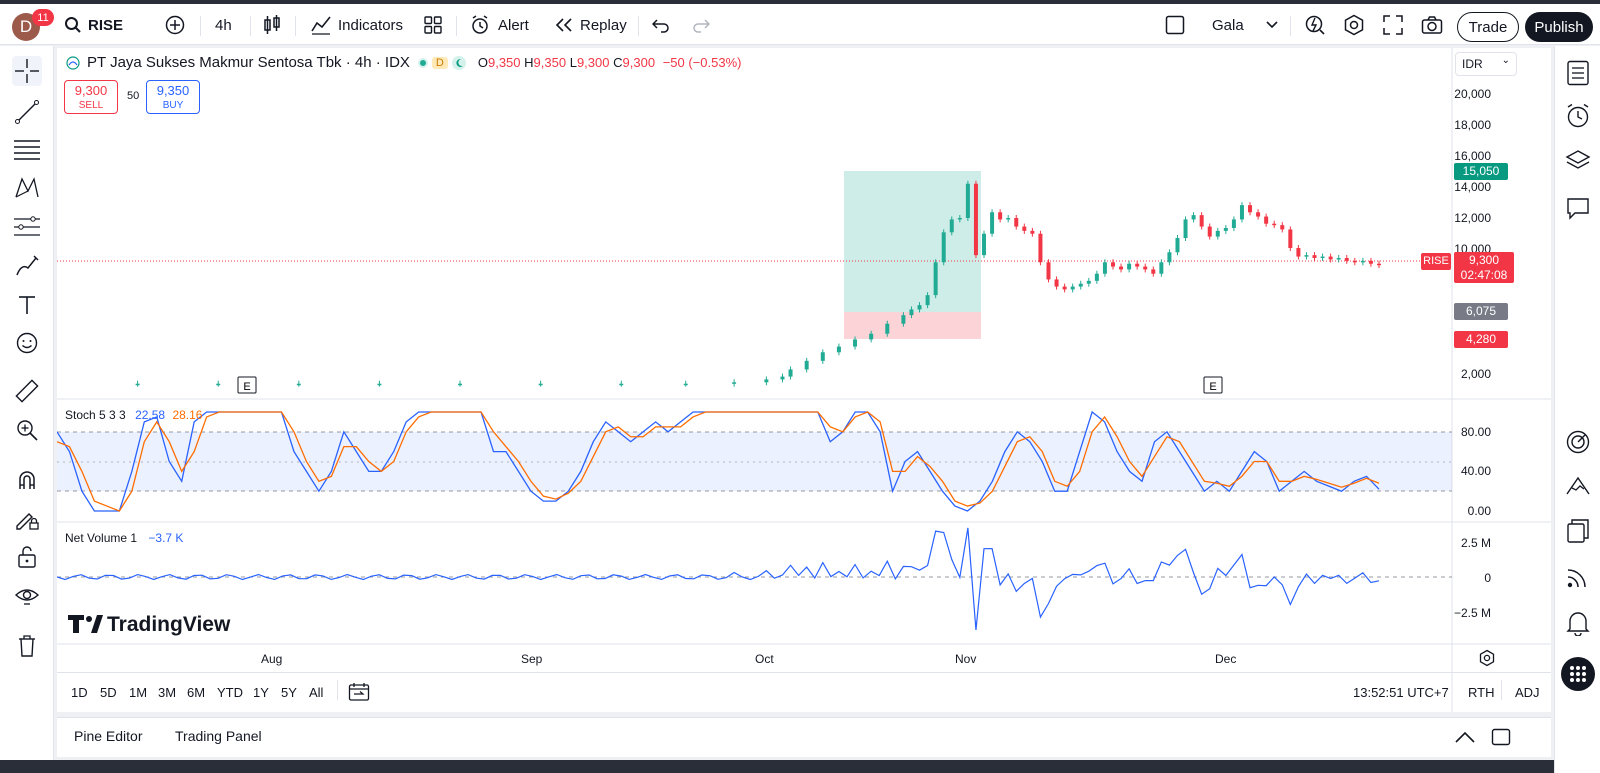 The height and width of the screenshot is (773, 1600). I want to click on range-1d: 1D, so click(79, 692).